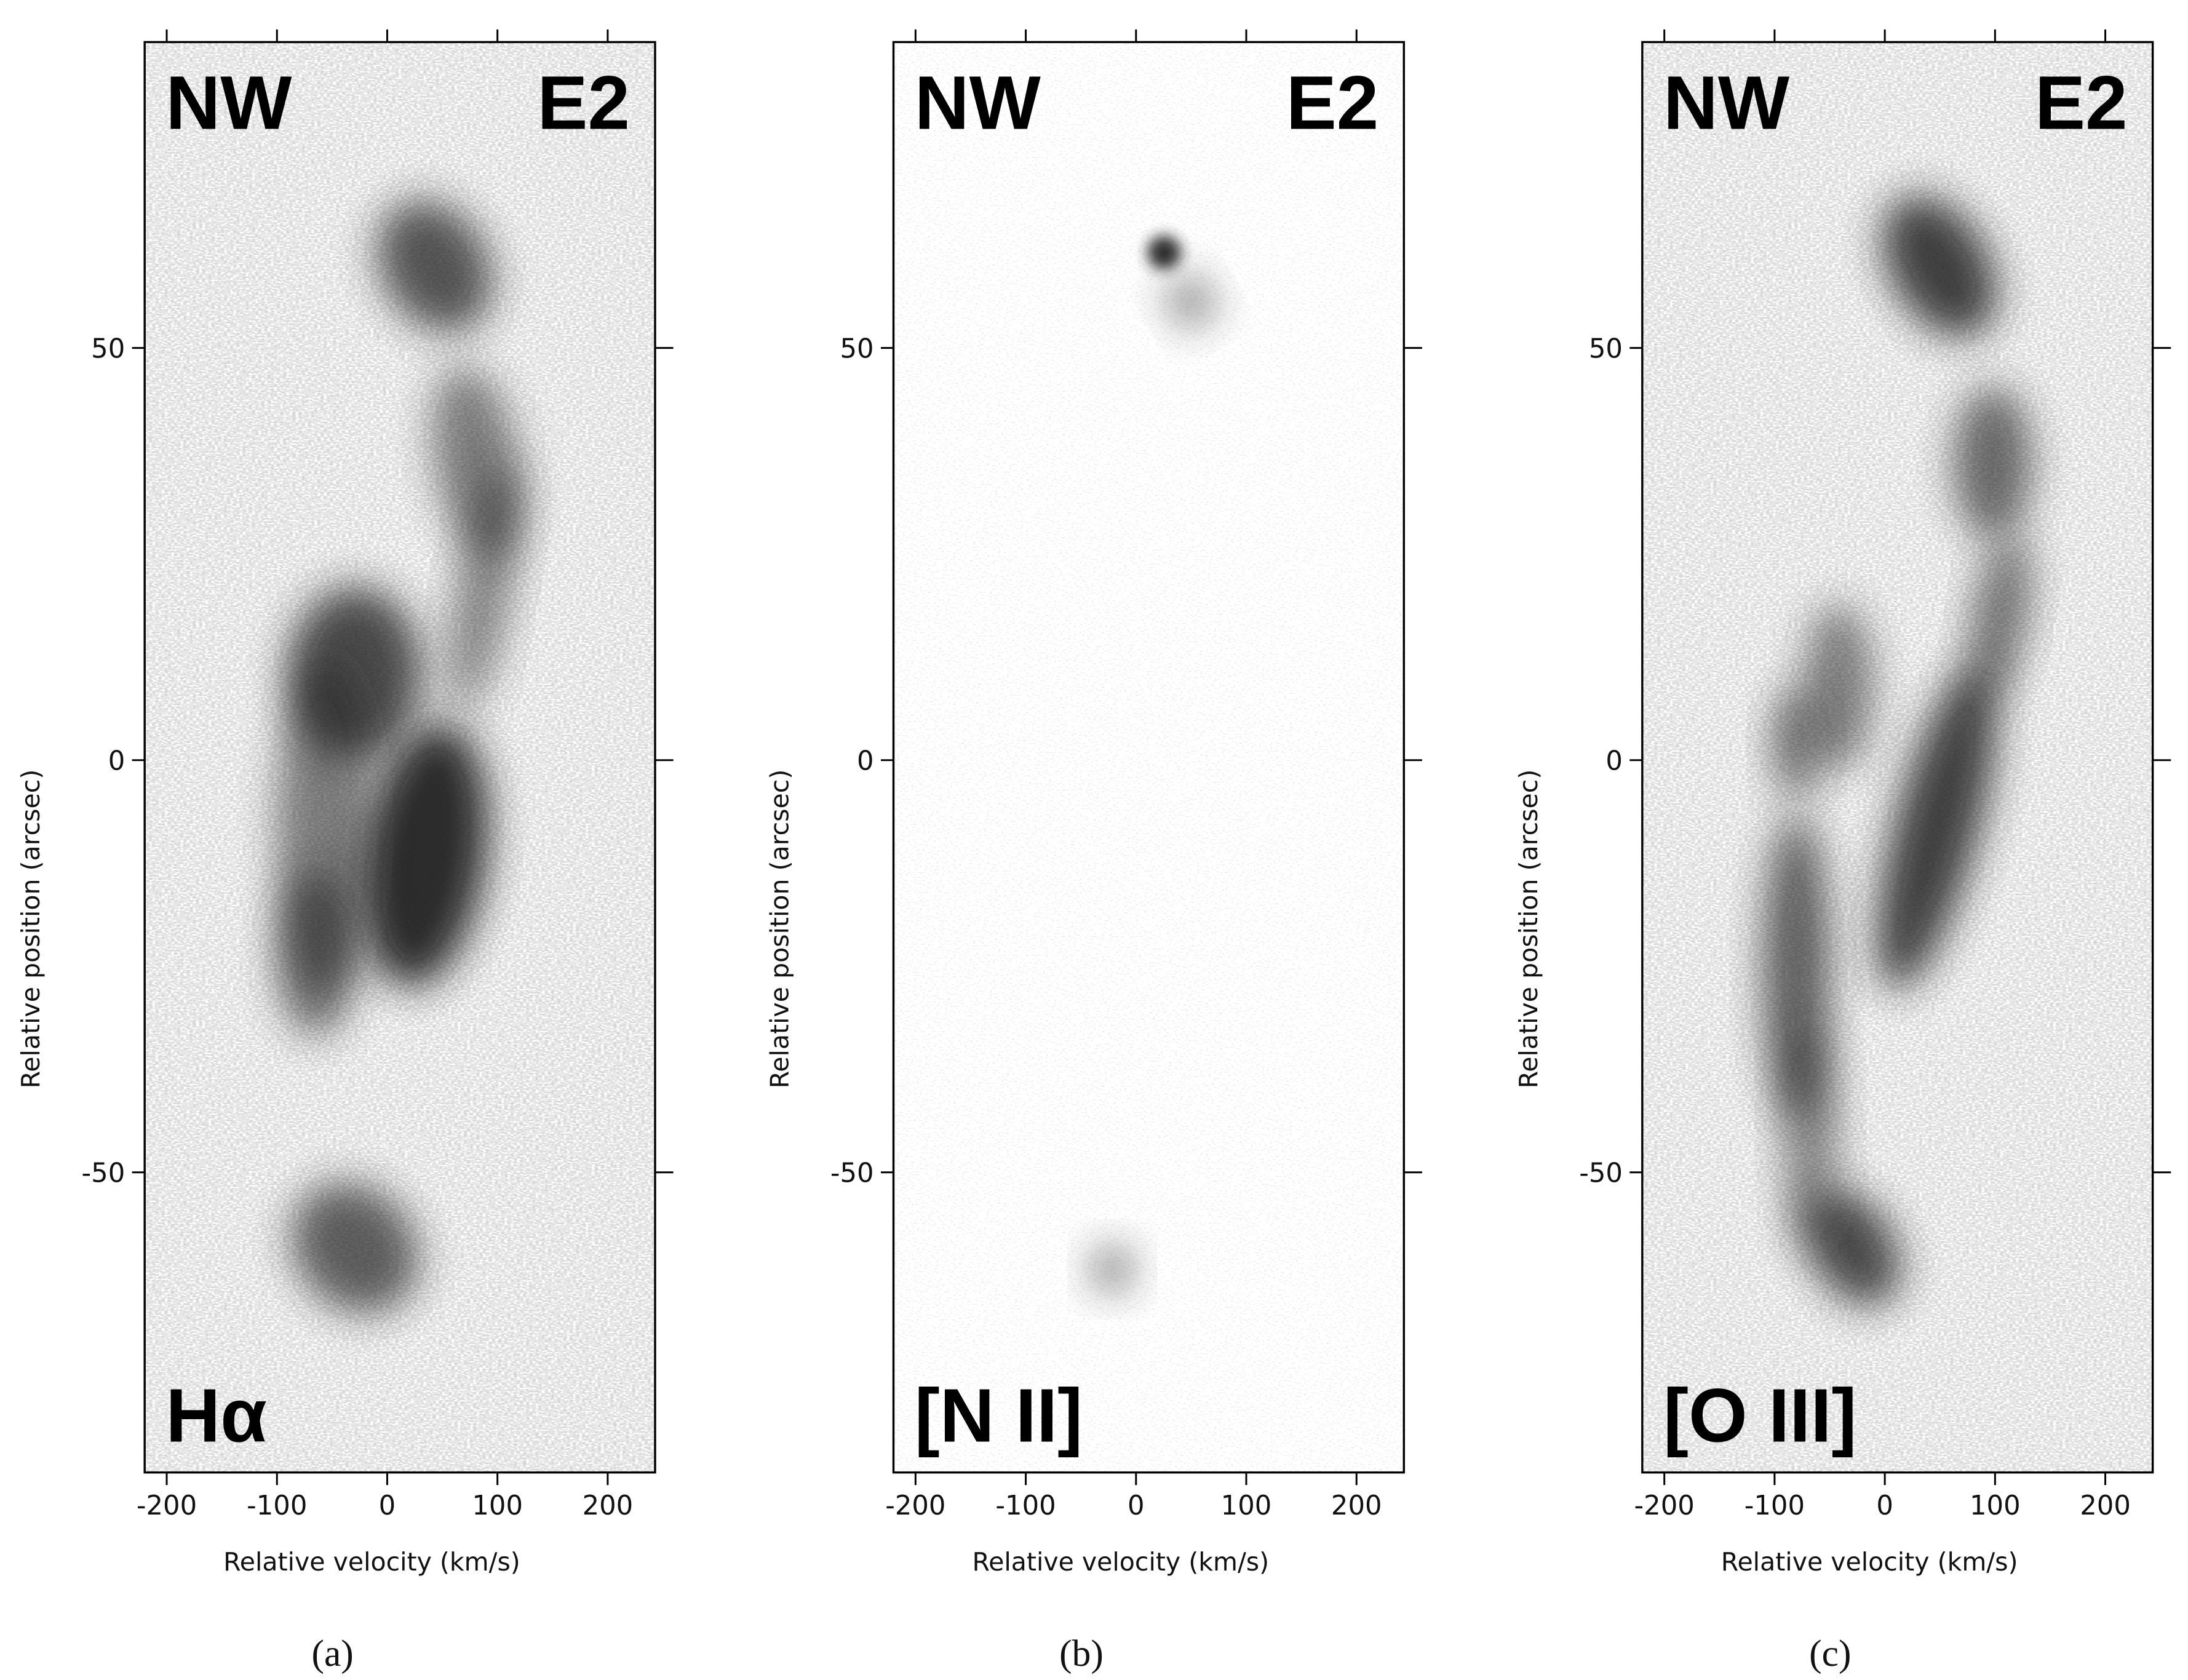  What do you see at coordinates (333, 1653) in the screenshot?
I see `panel-label: (a)` at bounding box center [333, 1653].